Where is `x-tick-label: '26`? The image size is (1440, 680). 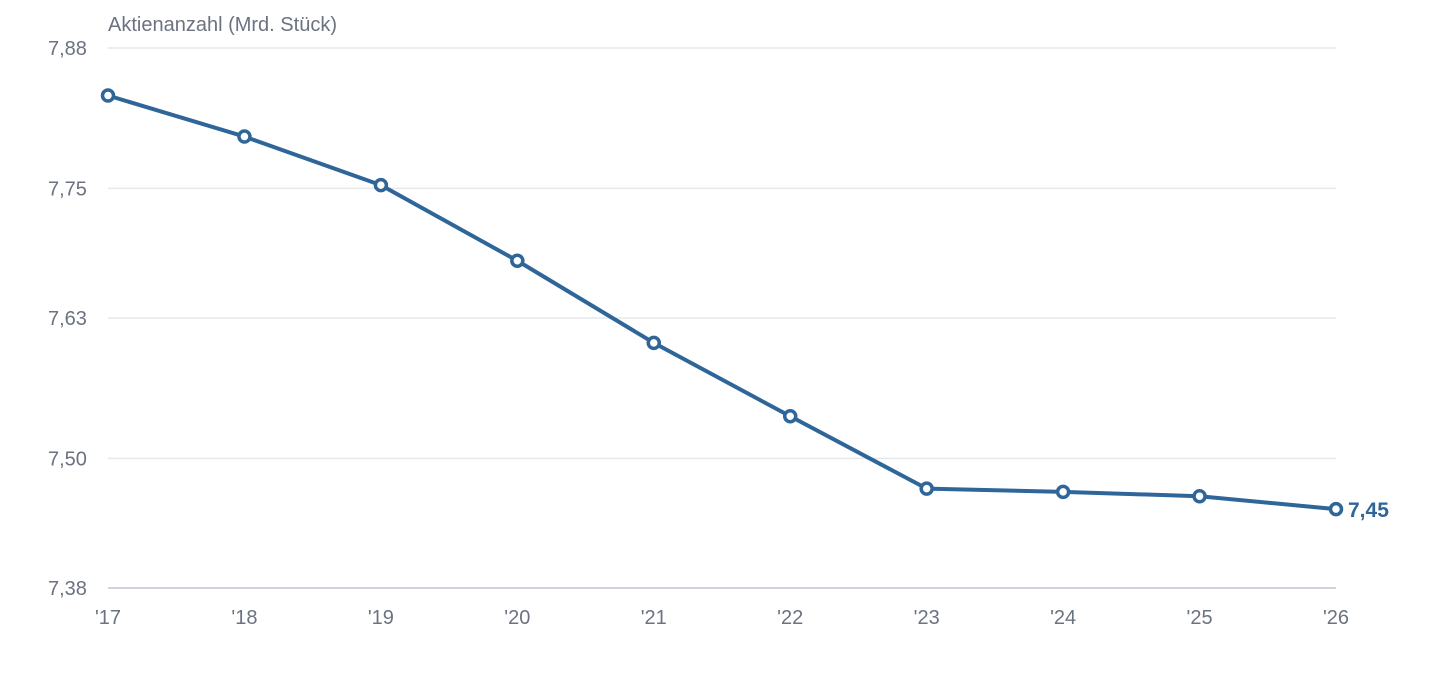 x-tick-label: '26 is located at coordinates (1336, 618).